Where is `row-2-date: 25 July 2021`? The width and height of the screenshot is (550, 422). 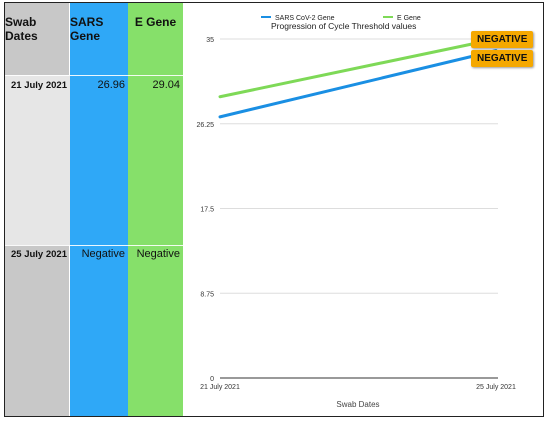
row-2-date: 25 July 2021 is located at coordinates (39, 254).